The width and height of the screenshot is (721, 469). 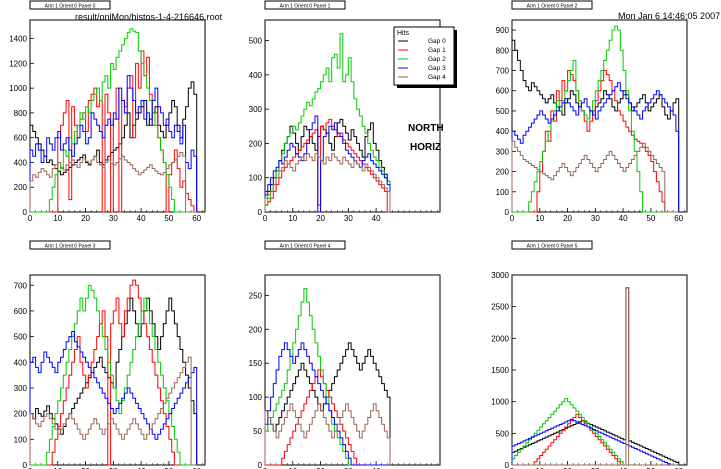 I want to click on panel-title-box: Arm 1 Orient 0 Panel 5, so click(x=552, y=245).